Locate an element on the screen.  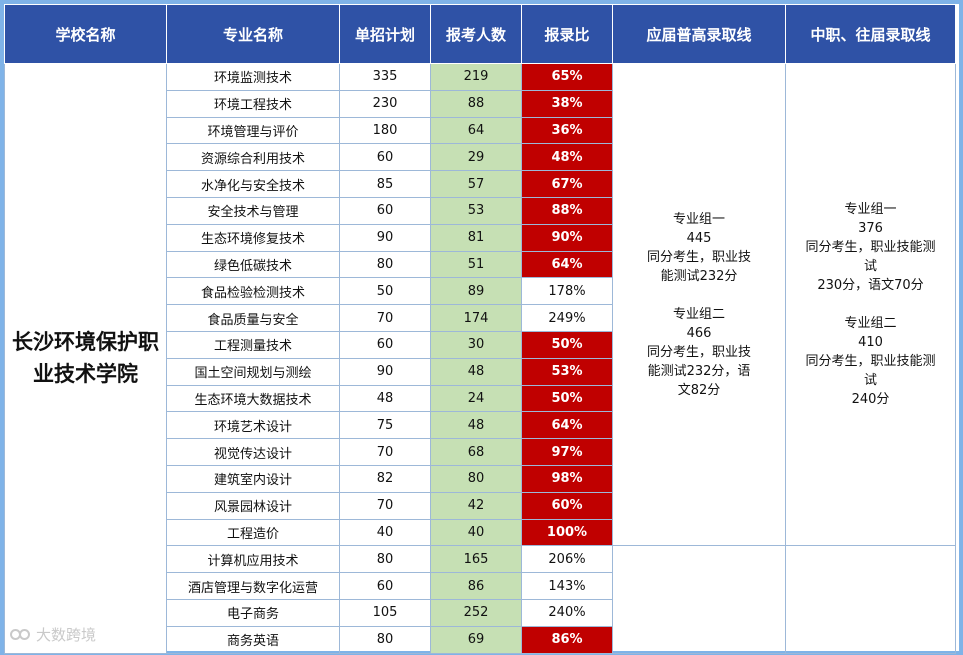
ratio-value: 206% is located at coordinates (567, 559).